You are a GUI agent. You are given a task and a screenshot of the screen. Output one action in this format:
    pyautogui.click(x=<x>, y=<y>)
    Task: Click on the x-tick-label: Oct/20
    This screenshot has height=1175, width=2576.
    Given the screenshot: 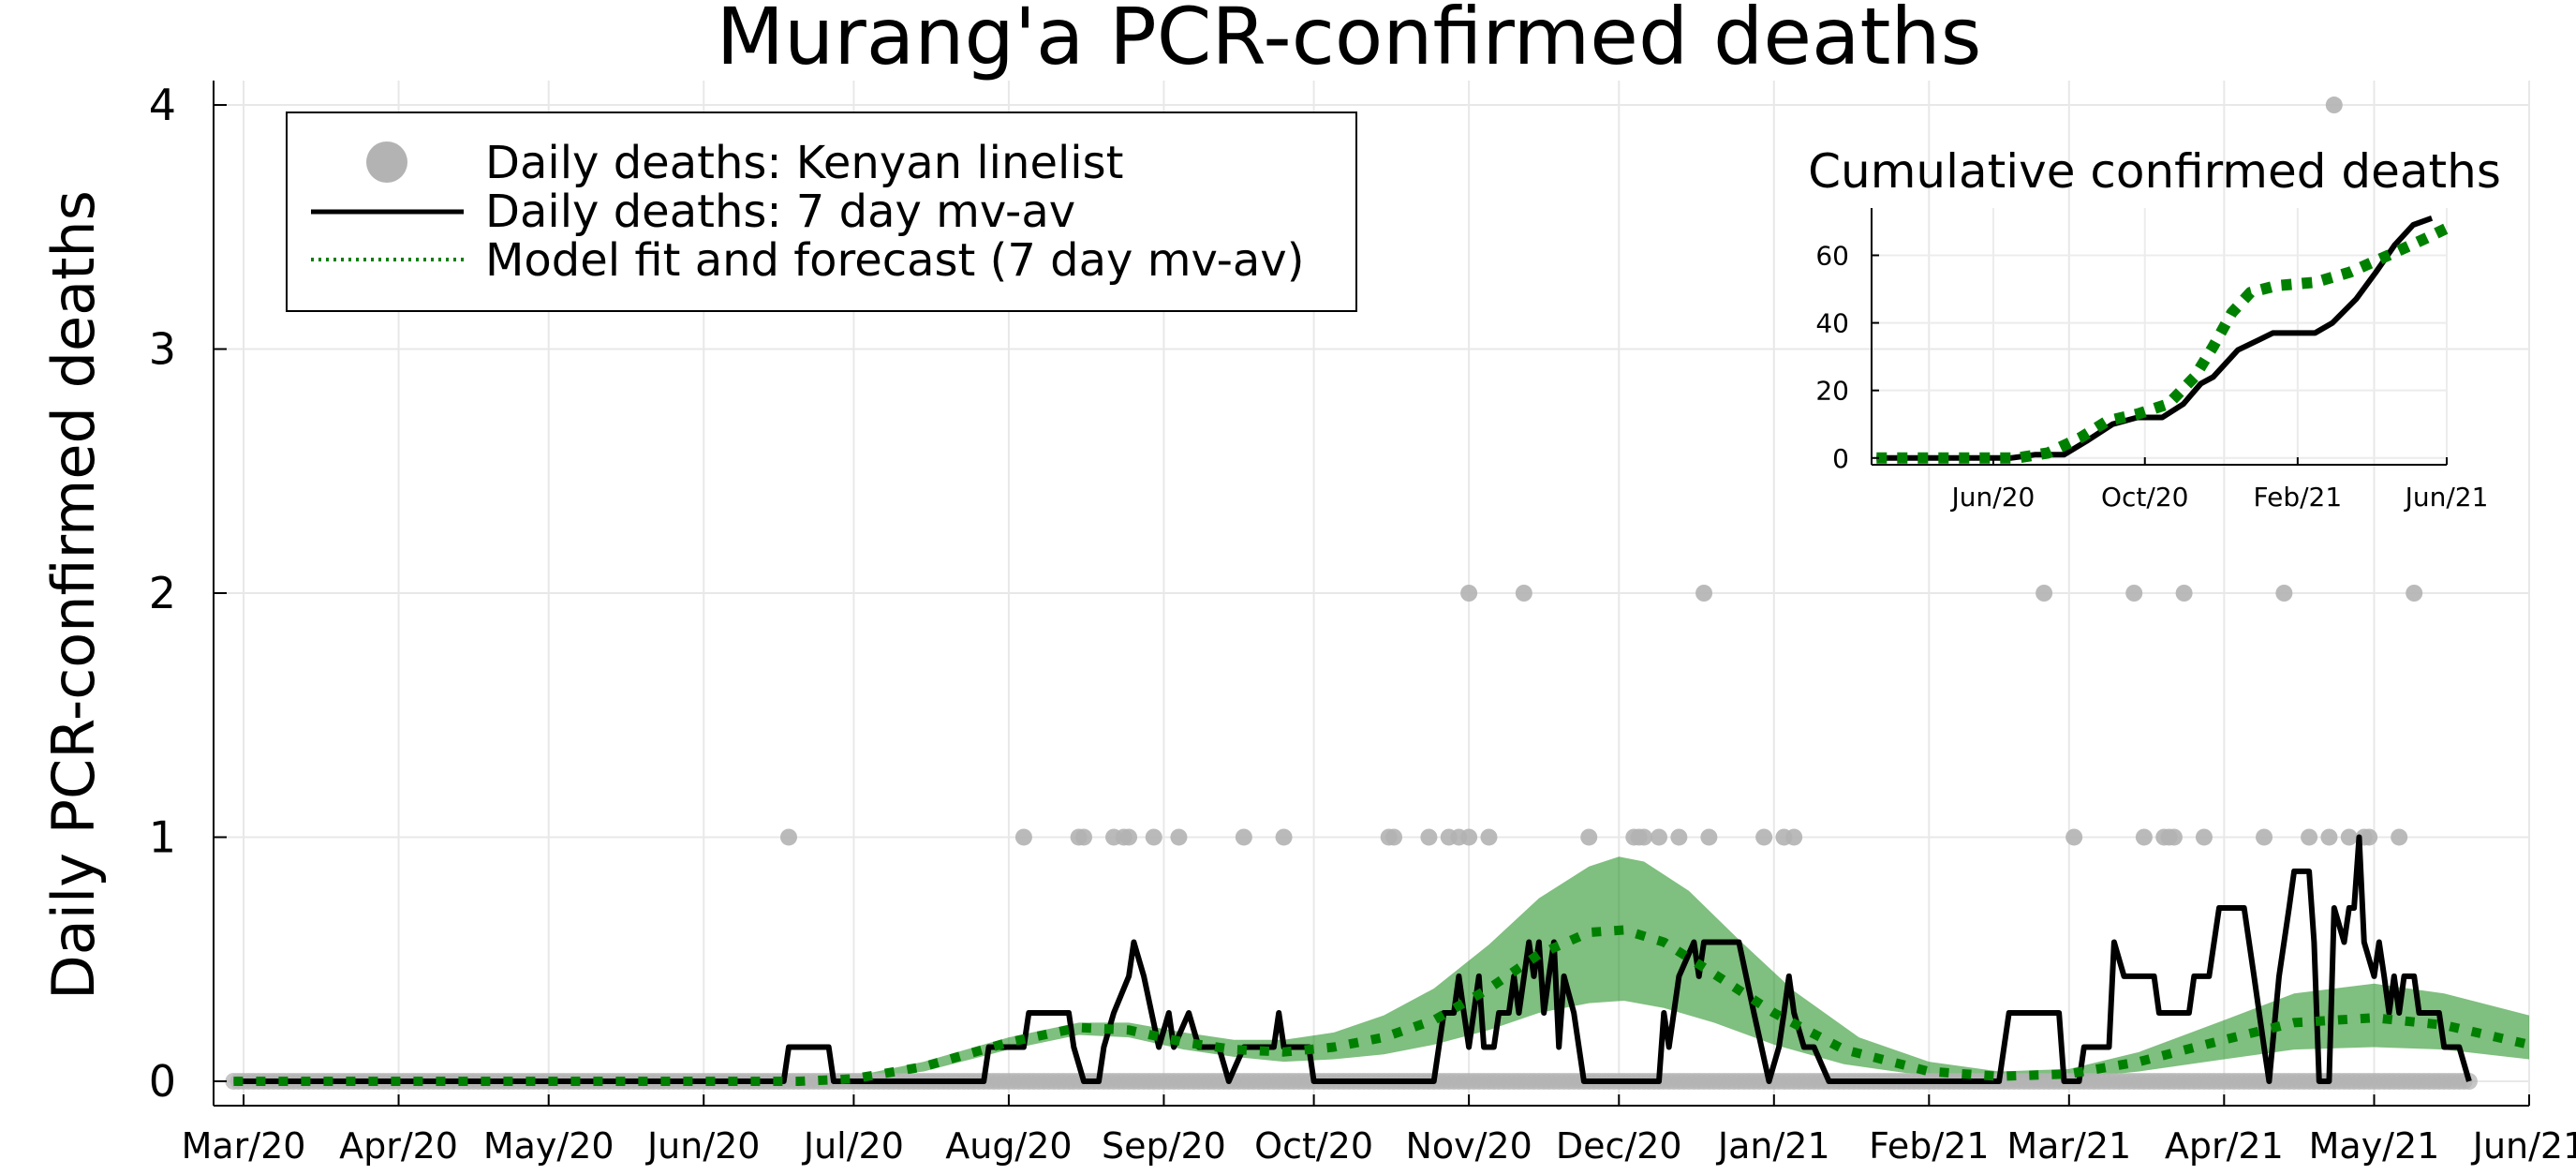 What is the action you would take?
    pyautogui.click(x=1313, y=1146)
    